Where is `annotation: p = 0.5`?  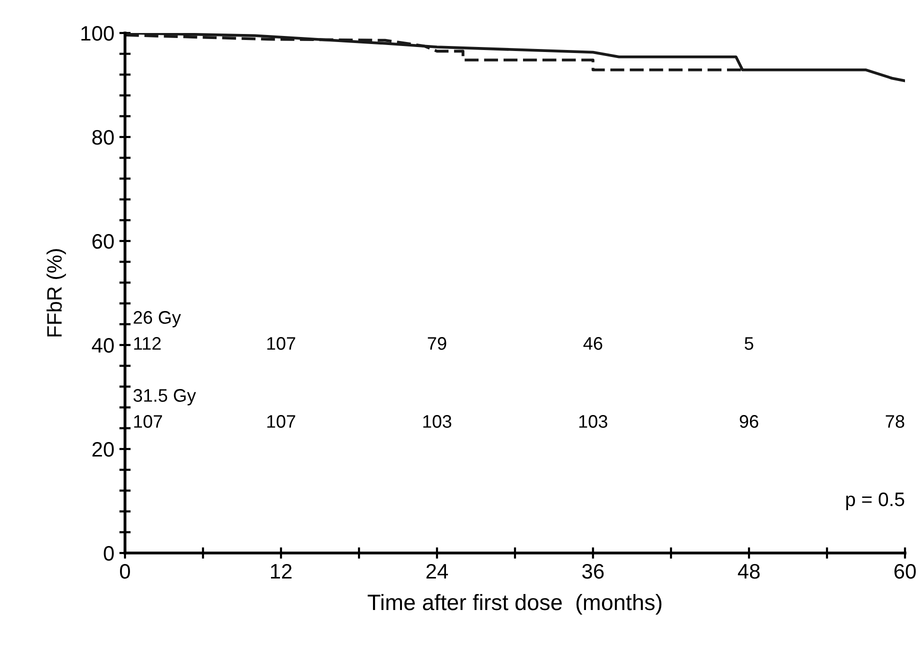 annotation: p = 0.5 is located at coordinates (875, 501).